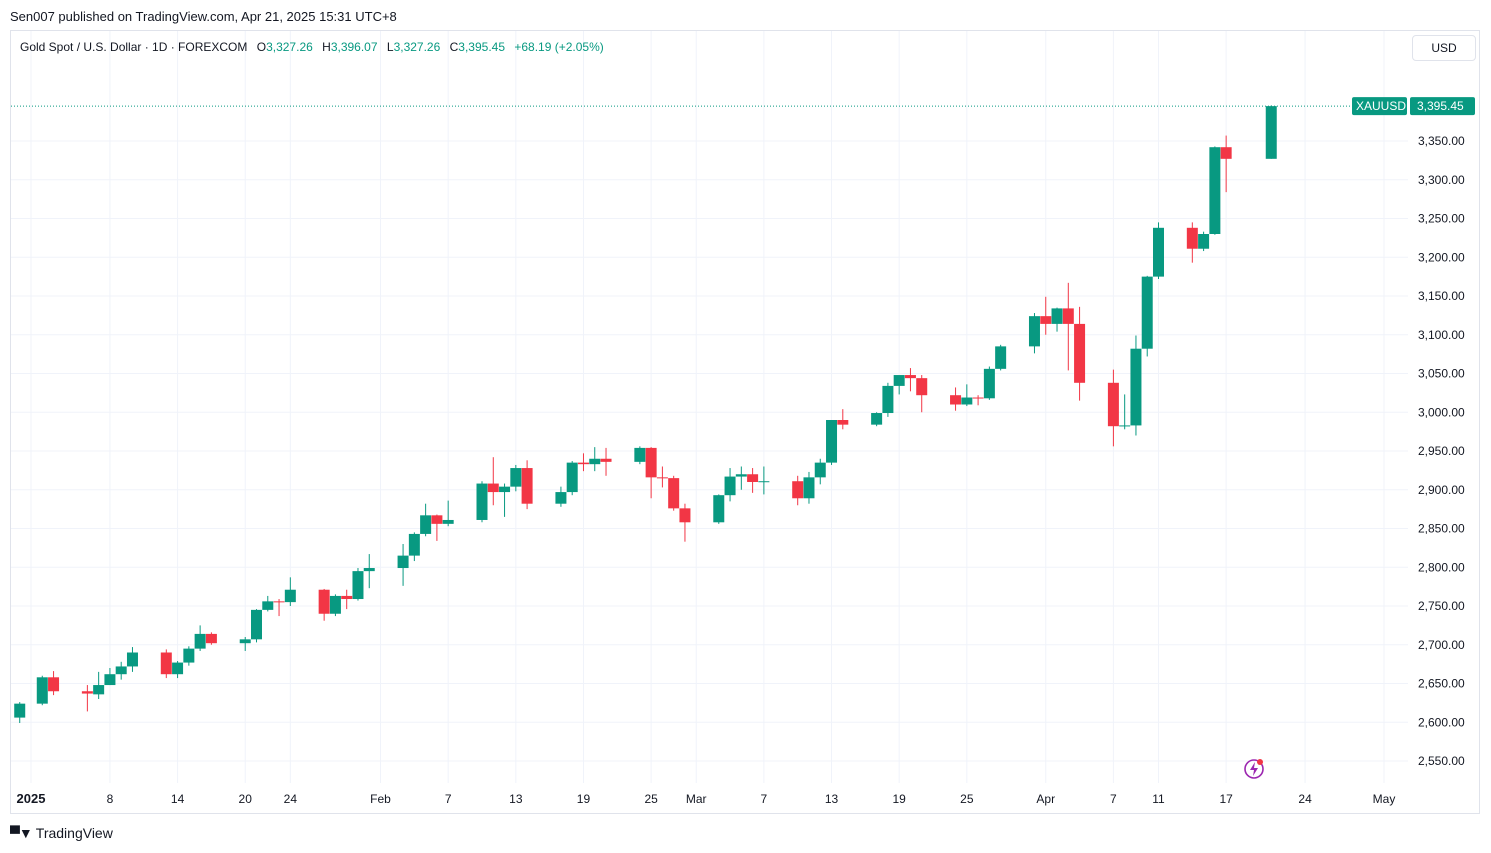  Describe the element at coordinates (1444, 48) in the screenshot. I see `currency-button: USD` at that location.